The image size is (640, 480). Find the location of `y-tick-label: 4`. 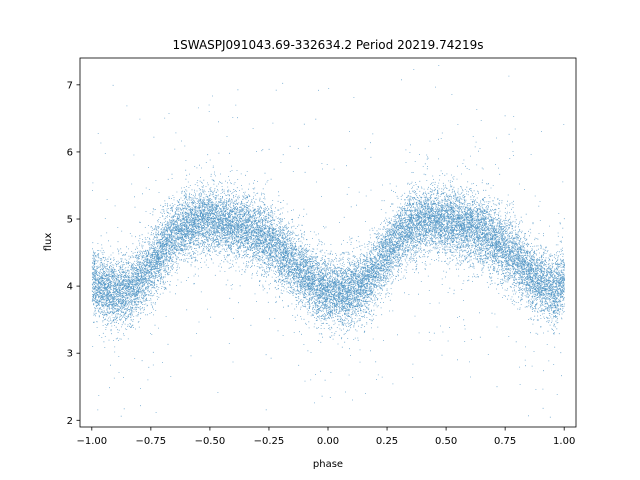

y-tick-label: 4 is located at coordinates (70, 287).